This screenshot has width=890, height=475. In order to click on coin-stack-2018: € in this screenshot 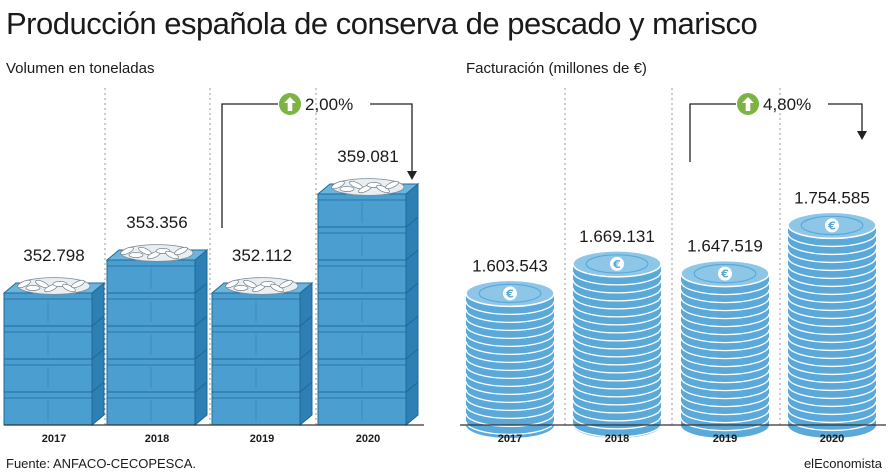, I will do `click(617, 344)`.